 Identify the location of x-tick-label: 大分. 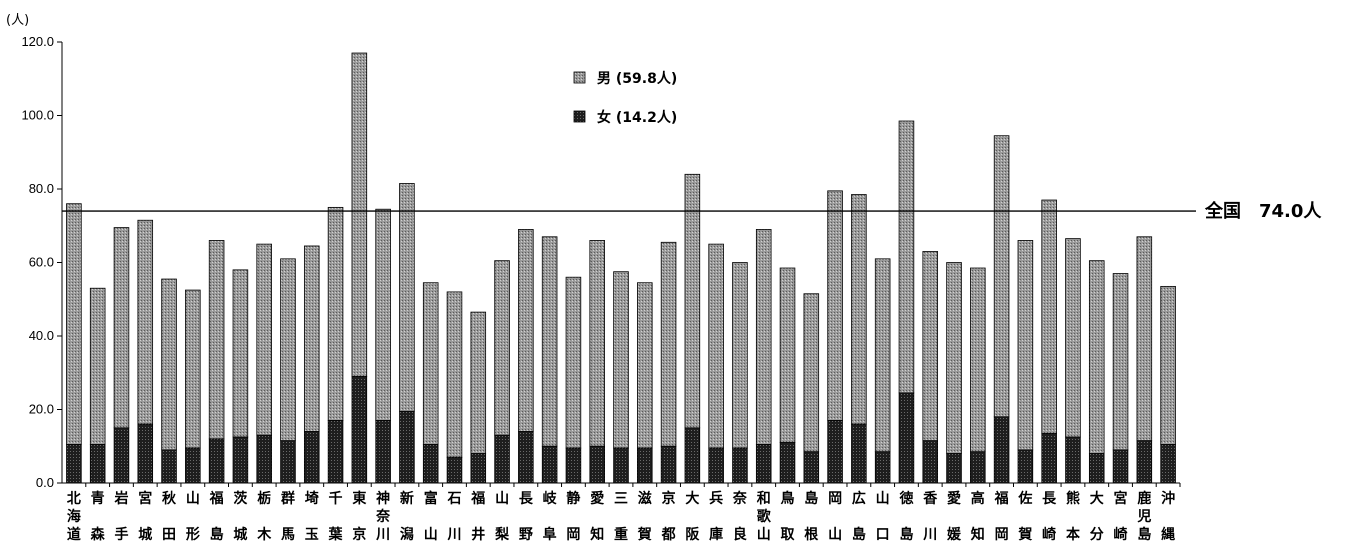
(1097, 516).